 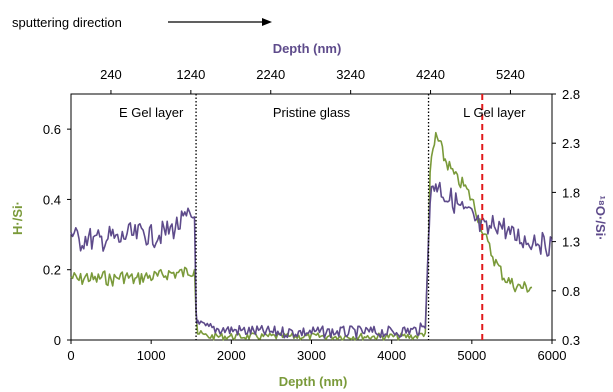 What do you see at coordinates (270, 74) in the screenshot?
I see `x2-tick-label: 2240` at bounding box center [270, 74].